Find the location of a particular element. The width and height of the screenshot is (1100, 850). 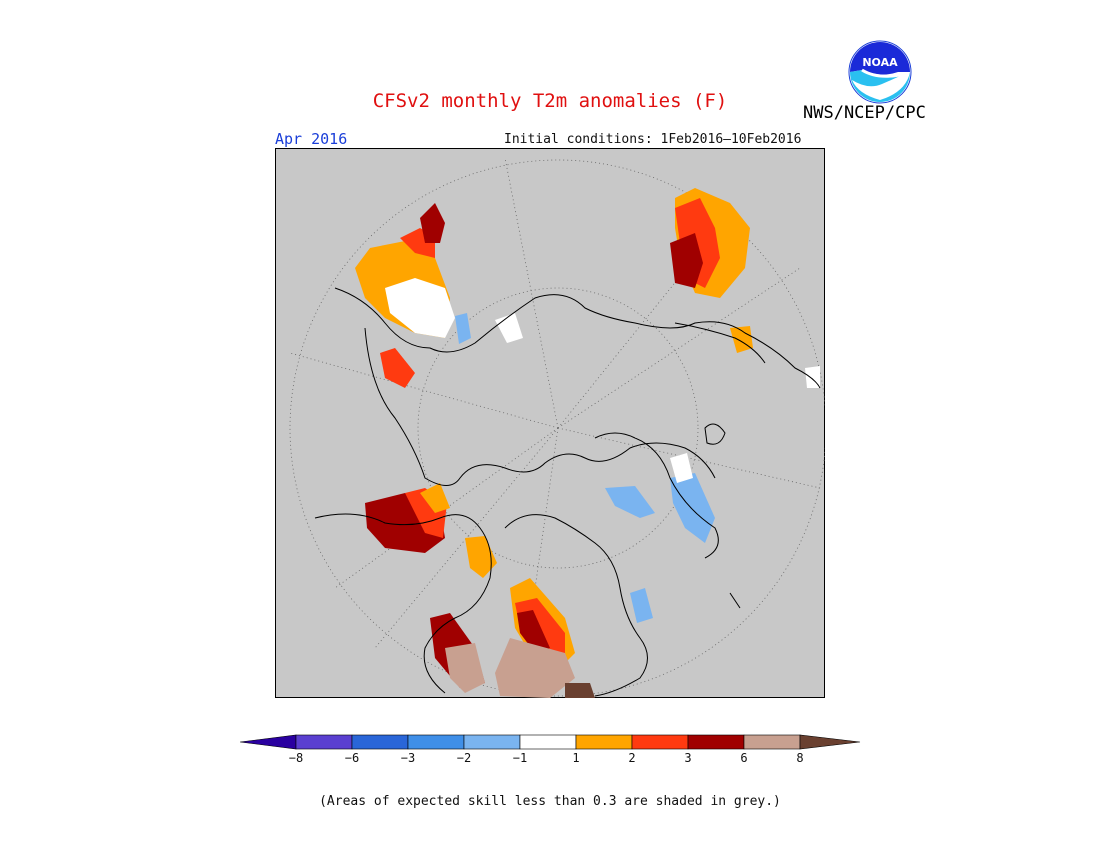

noaa-logo: NOAA is located at coordinates (880, 72).